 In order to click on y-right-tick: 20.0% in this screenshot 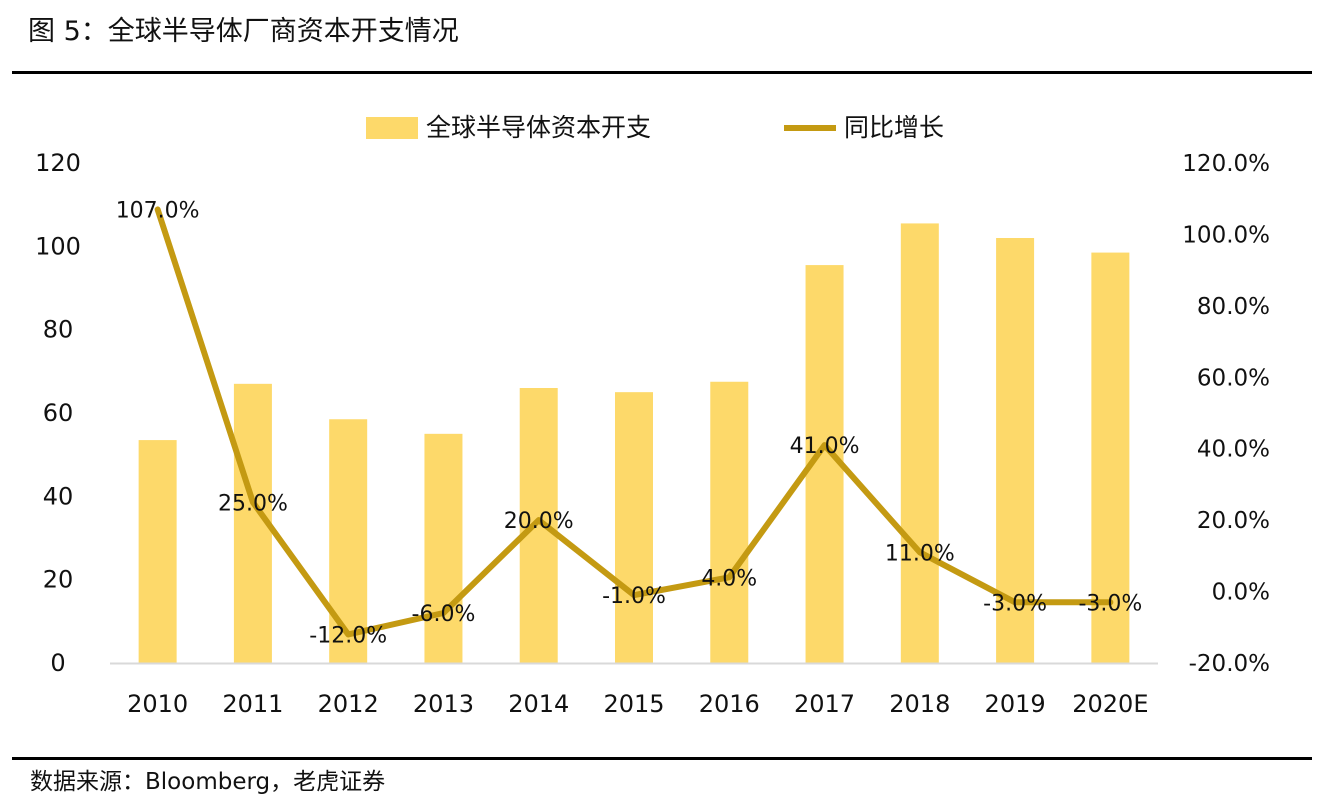, I will do `click(1233, 521)`.